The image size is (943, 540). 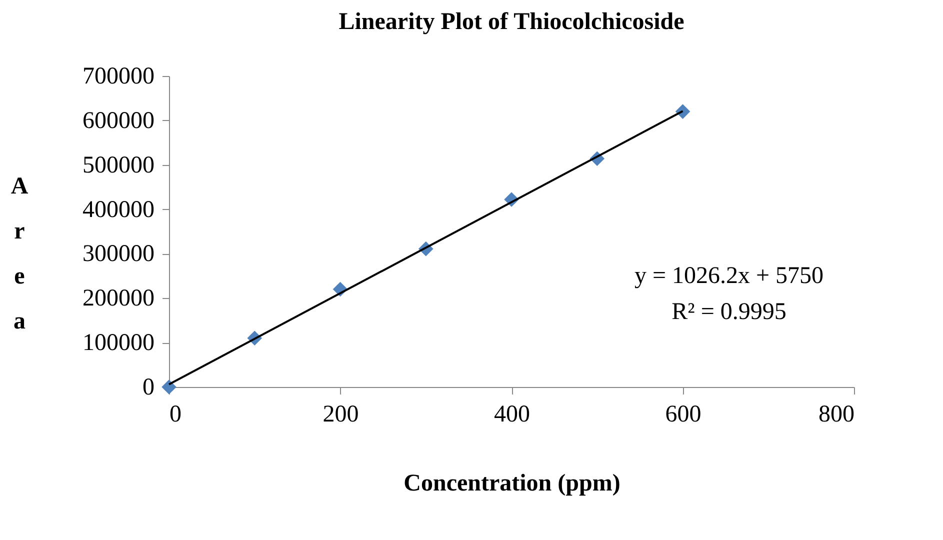 What do you see at coordinates (118, 121) in the screenshot?
I see `y-tick-label: 600000` at bounding box center [118, 121].